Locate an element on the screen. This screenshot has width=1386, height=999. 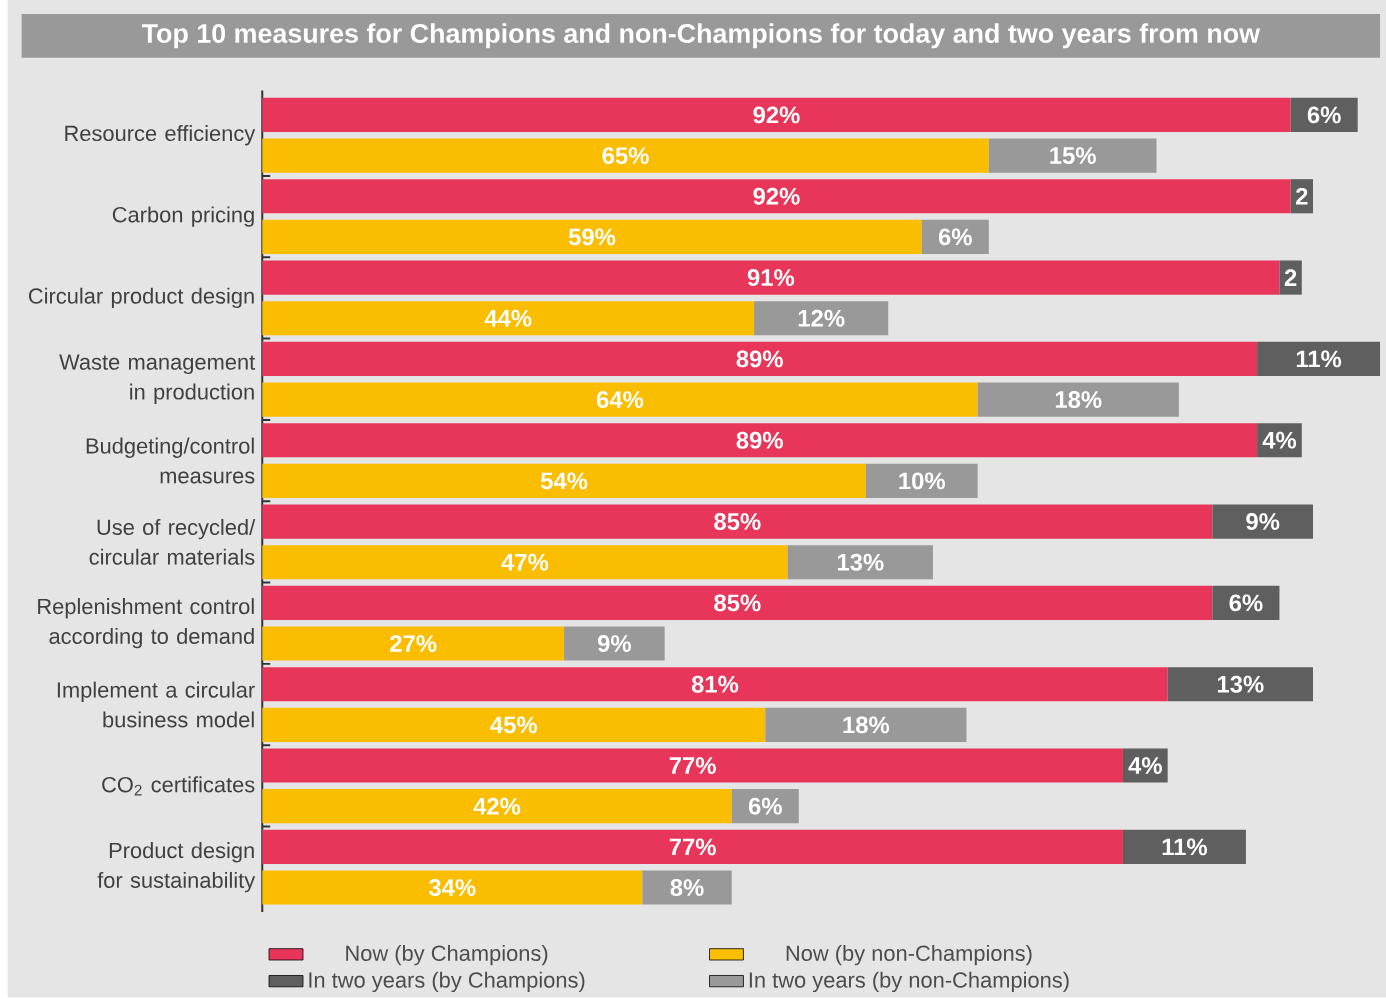
data-label: 81% is located at coordinates (715, 684).